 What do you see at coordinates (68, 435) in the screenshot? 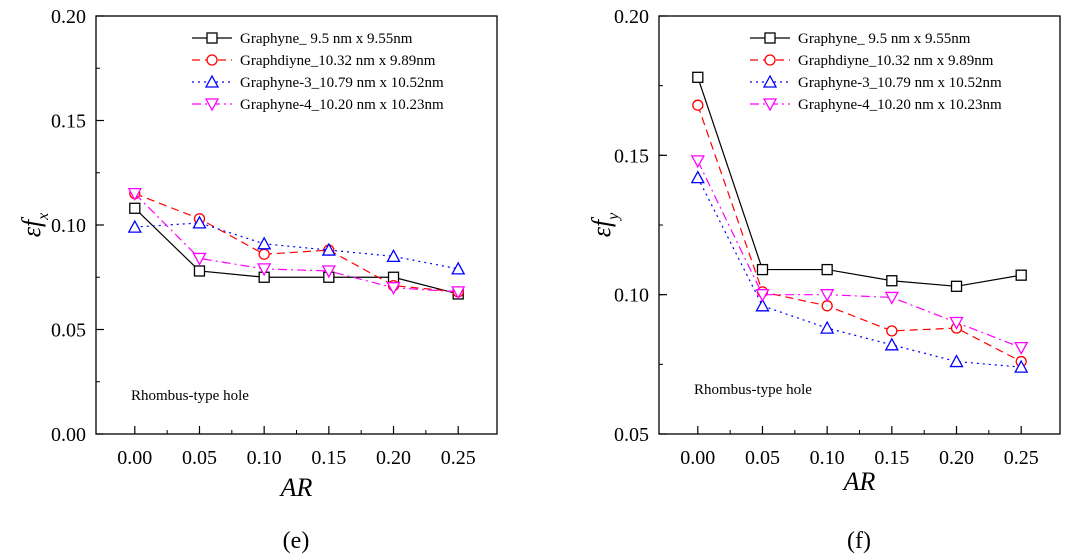
I see `y-tick-label: 0.00` at bounding box center [68, 435].